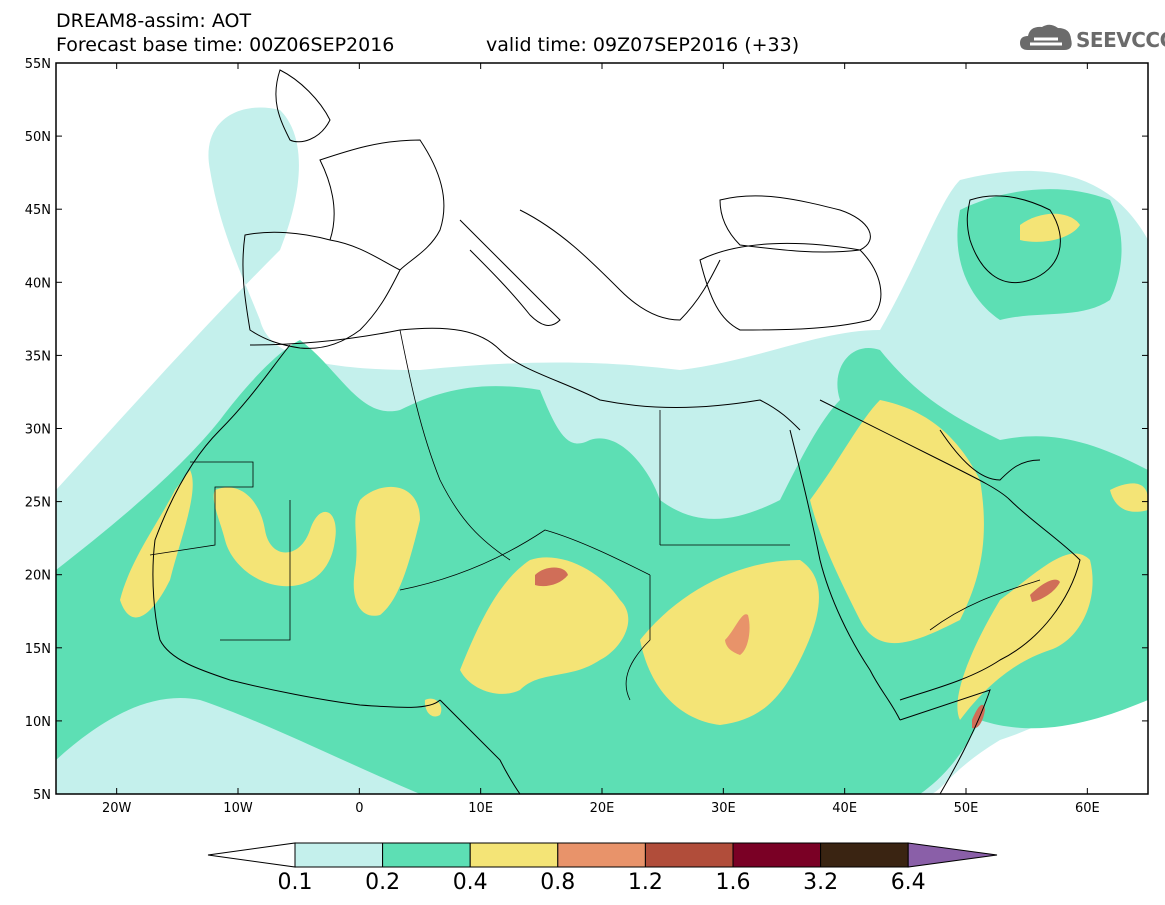 This screenshot has height=905, width=1165. Describe the element at coordinates (303, 106) in the screenshot. I see `coastline-britain` at that location.